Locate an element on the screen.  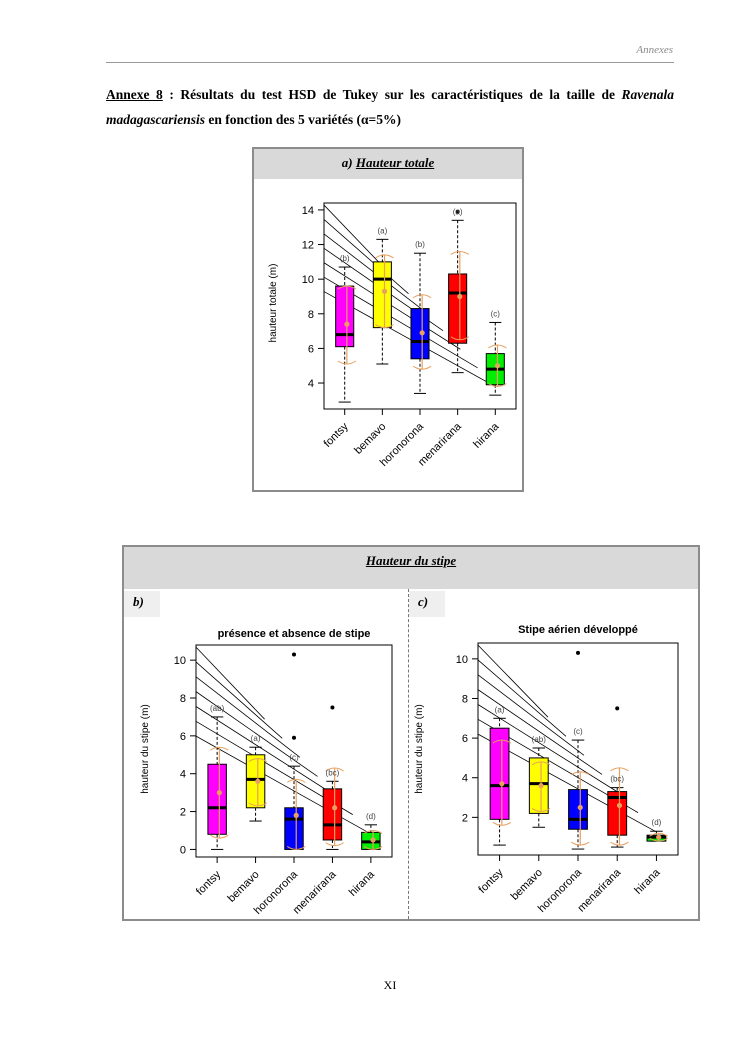
subpanel-b-label: b) is located at coordinates (142, 604).